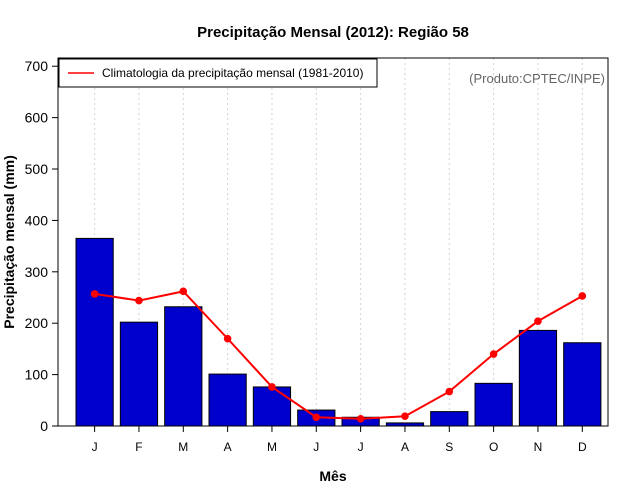  Describe the element at coordinates (37, 118) in the screenshot. I see `y-tick-label: 600` at that location.